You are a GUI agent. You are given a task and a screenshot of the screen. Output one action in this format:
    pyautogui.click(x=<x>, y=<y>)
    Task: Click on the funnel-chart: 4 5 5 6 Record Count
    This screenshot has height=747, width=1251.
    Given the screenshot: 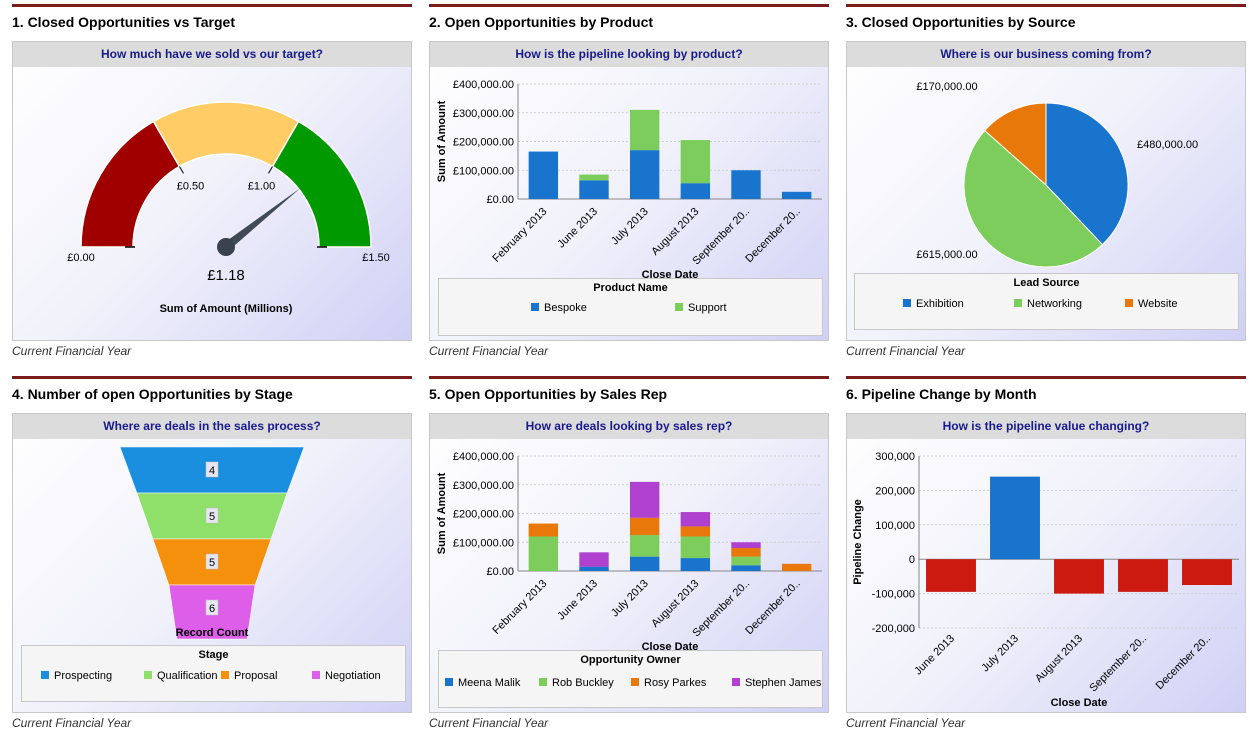 What is the action you would take?
    pyautogui.click(x=212, y=575)
    